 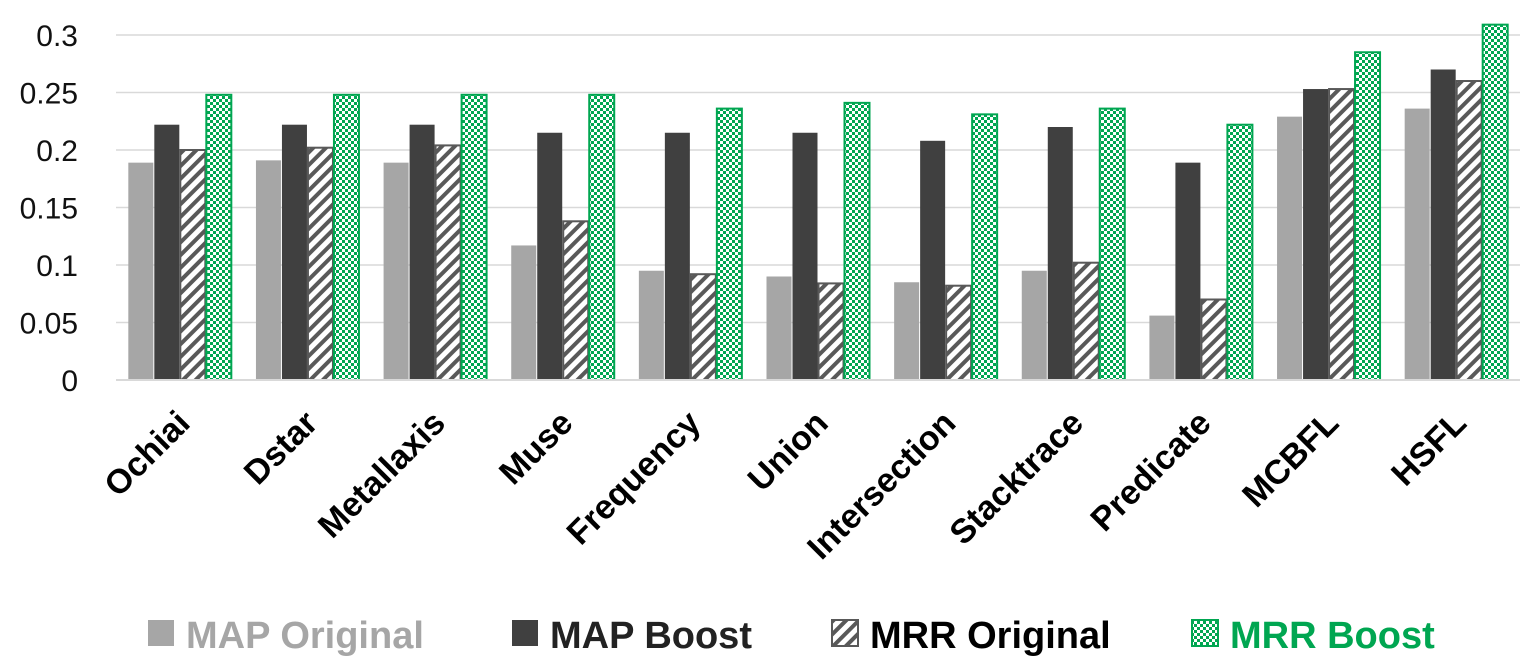 I want to click on y-tick-label: 0.25, so click(x=49, y=94).